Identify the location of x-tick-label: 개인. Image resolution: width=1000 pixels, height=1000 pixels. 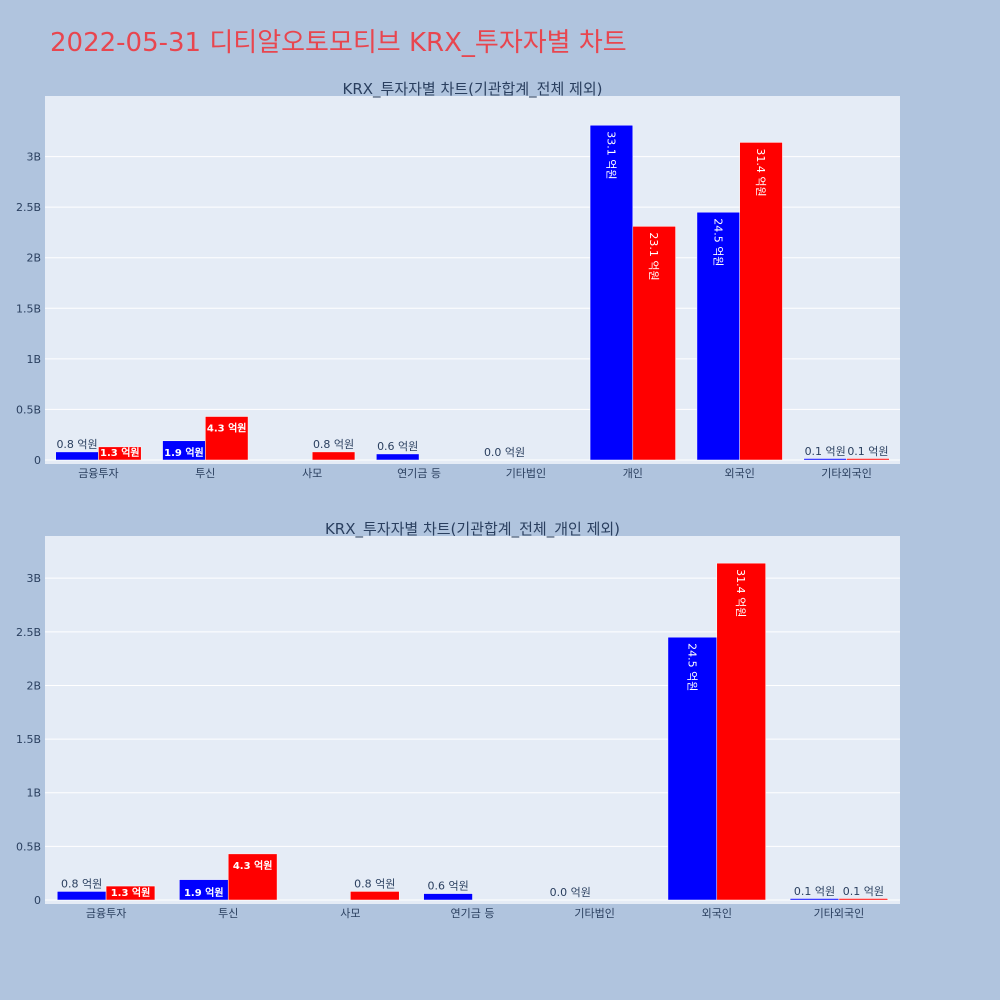
(633, 473).